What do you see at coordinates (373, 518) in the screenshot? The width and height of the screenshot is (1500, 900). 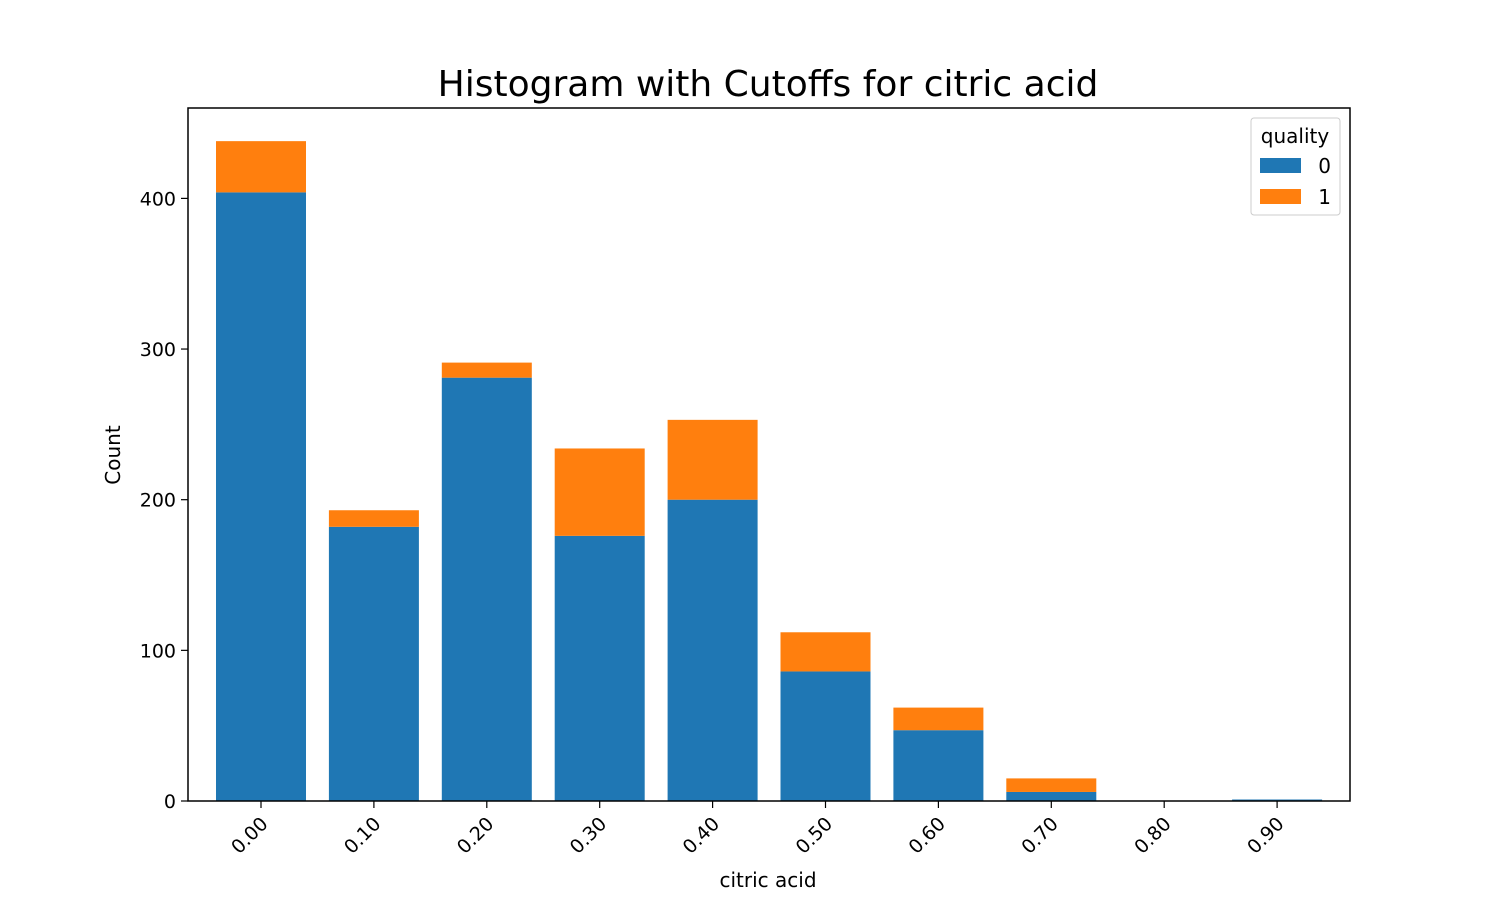 I see `bar-q1-0.10` at bounding box center [373, 518].